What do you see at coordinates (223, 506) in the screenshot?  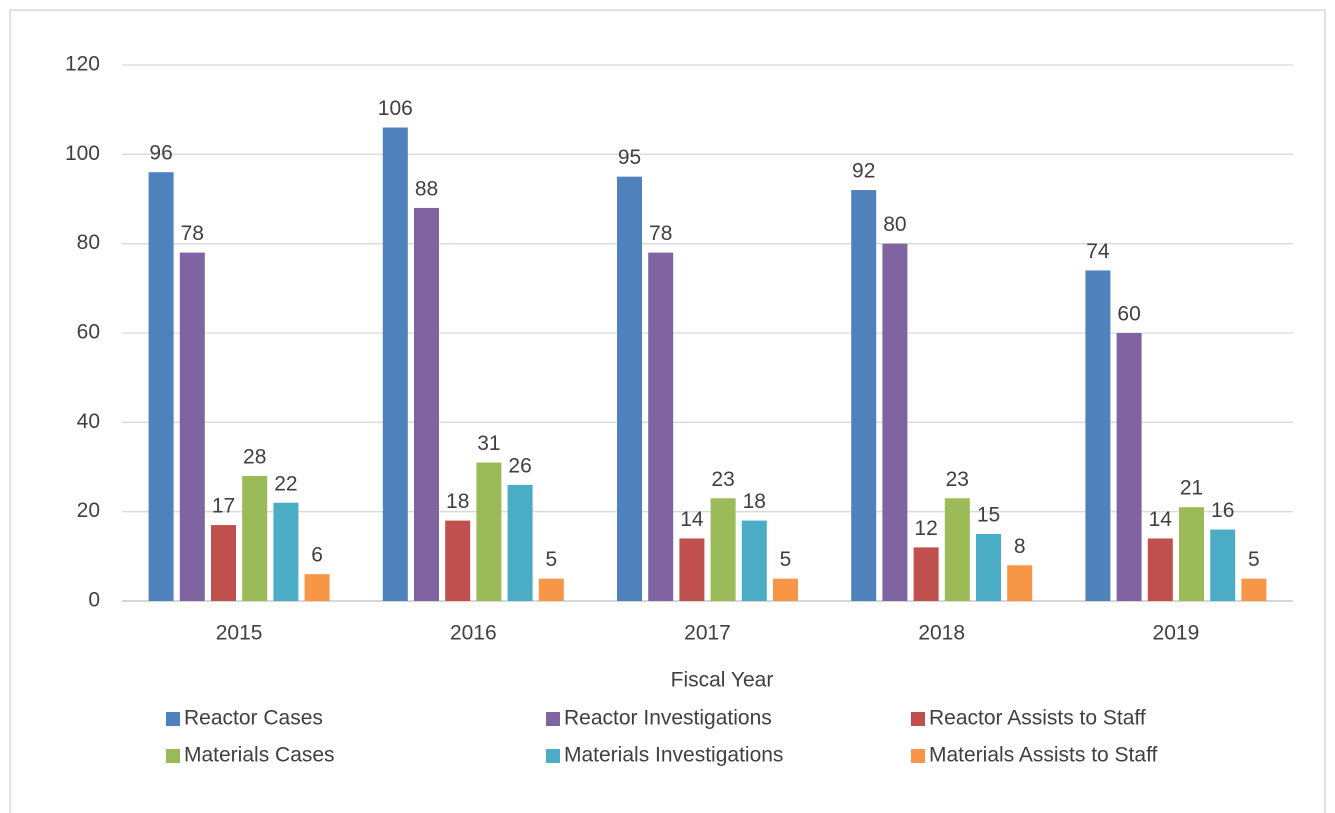 I see `data-label: 17` at bounding box center [223, 506].